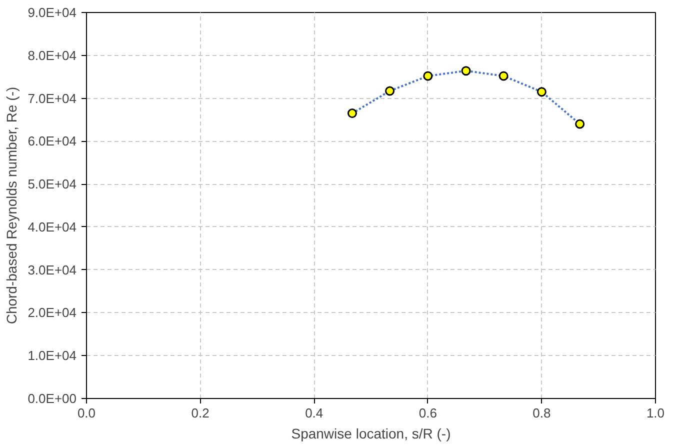 The image size is (681, 448). I want to click on y-tick-label: 2.0E+04, so click(52, 312).